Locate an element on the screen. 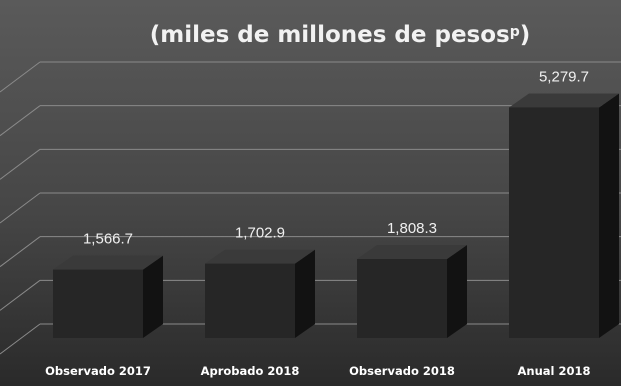 The width and height of the screenshot is (621, 386). data-label: 5,279.7 is located at coordinates (564, 76).